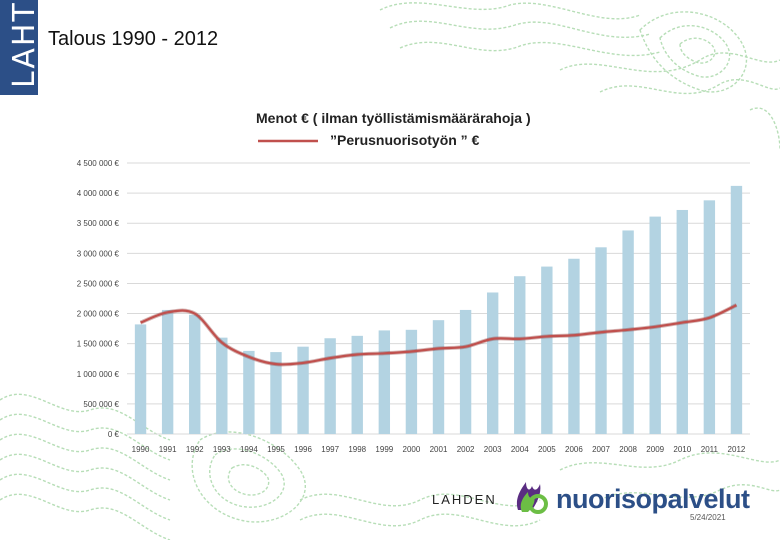 Image resolution: width=780 pixels, height=540 pixels. What do you see at coordinates (98, 223) in the screenshot?
I see `y-tick-label: 3 500 000 €` at bounding box center [98, 223].